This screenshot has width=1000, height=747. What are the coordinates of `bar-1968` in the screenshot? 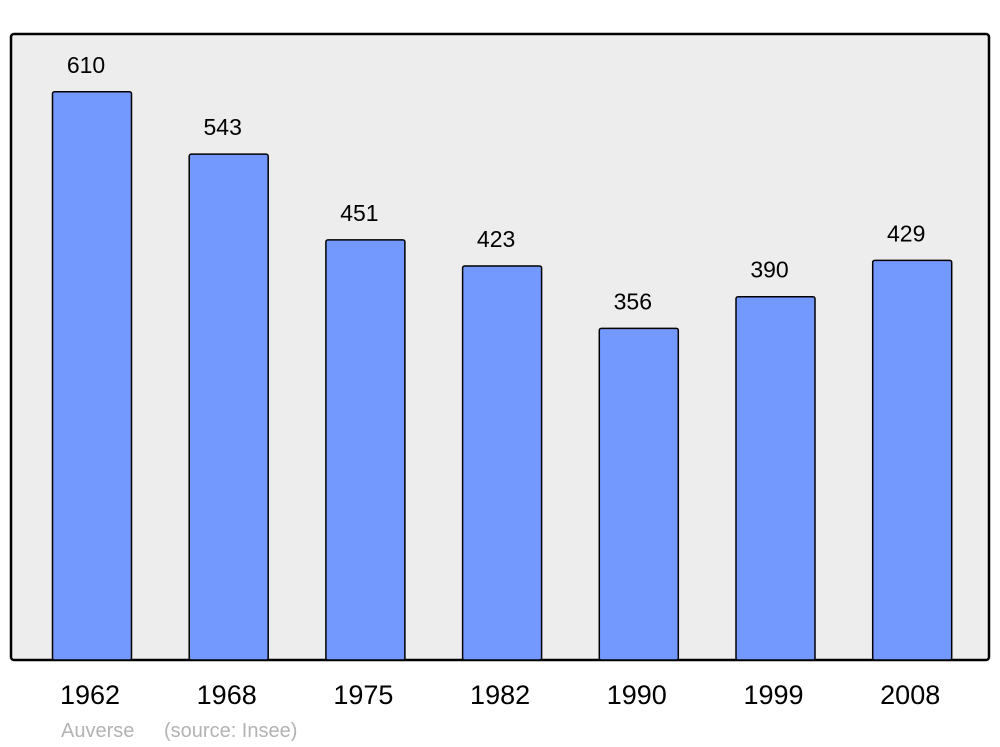 It's located at (228, 407).